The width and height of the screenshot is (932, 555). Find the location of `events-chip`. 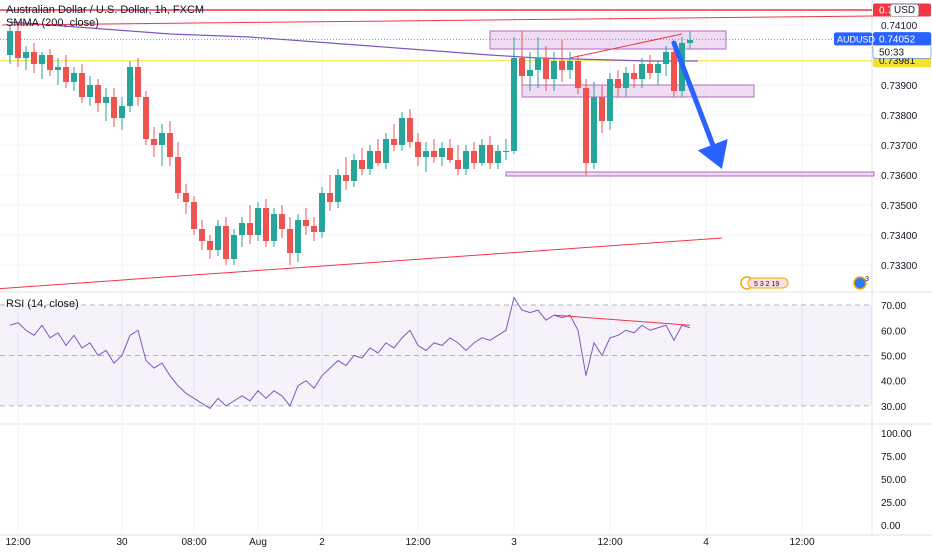

events-chip is located at coordinates (768, 283).